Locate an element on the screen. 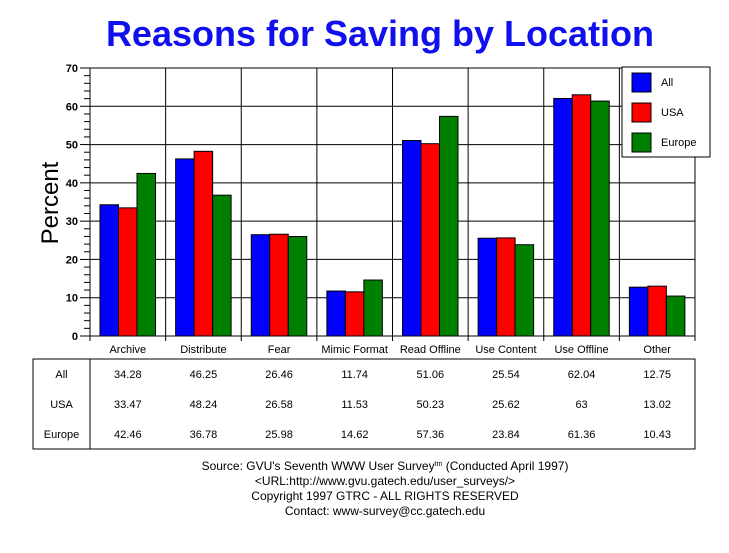  category-label: Mimic Format is located at coordinates (354, 350).